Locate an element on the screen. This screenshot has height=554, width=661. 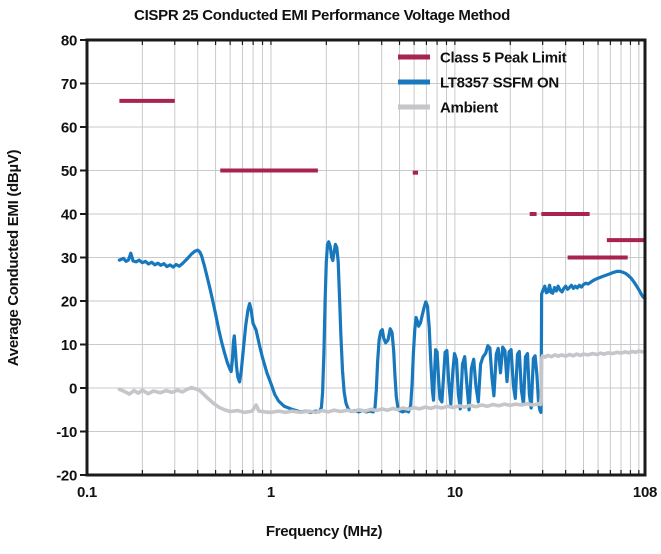
y-tick-label: 0 is located at coordinates (73, 389).